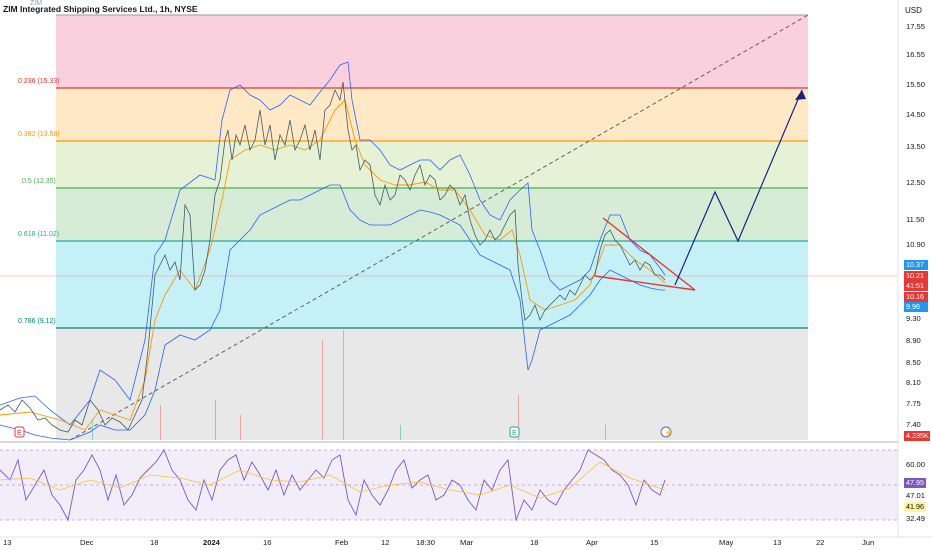 This screenshot has height=550, width=932. I want to click on lightning-icon: ⚡, so click(666, 432).